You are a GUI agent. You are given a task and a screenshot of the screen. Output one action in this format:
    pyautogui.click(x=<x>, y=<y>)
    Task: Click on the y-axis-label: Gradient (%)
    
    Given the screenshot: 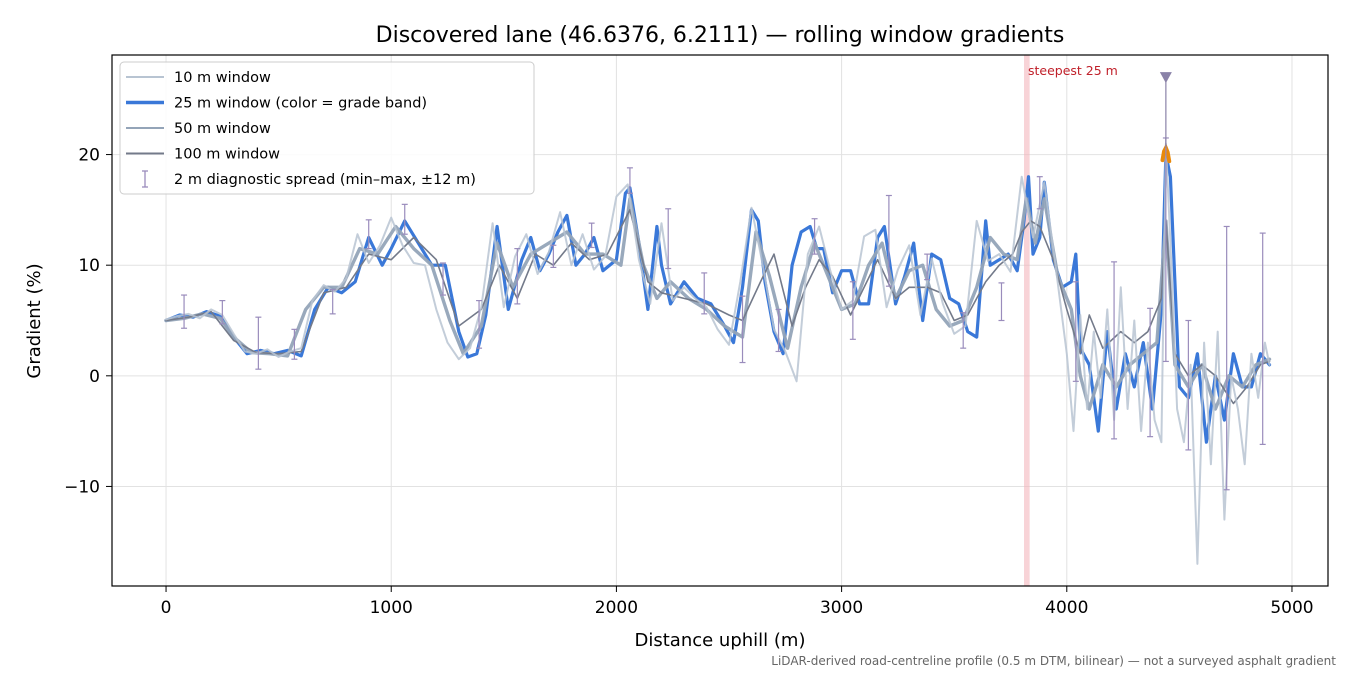 What is the action you would take?
    pyautogui.click(x=34, y=320)
    